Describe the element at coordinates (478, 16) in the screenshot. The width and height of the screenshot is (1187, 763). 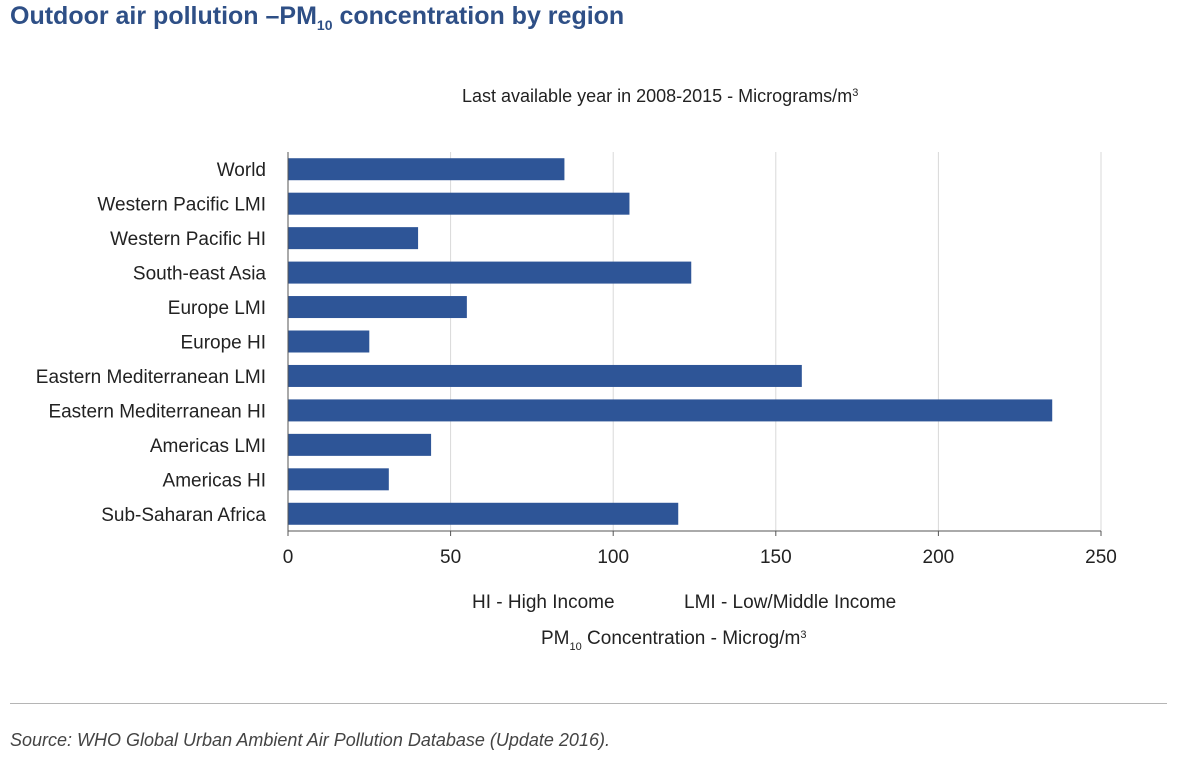
I see `title-rest: concentration by region` at that location.